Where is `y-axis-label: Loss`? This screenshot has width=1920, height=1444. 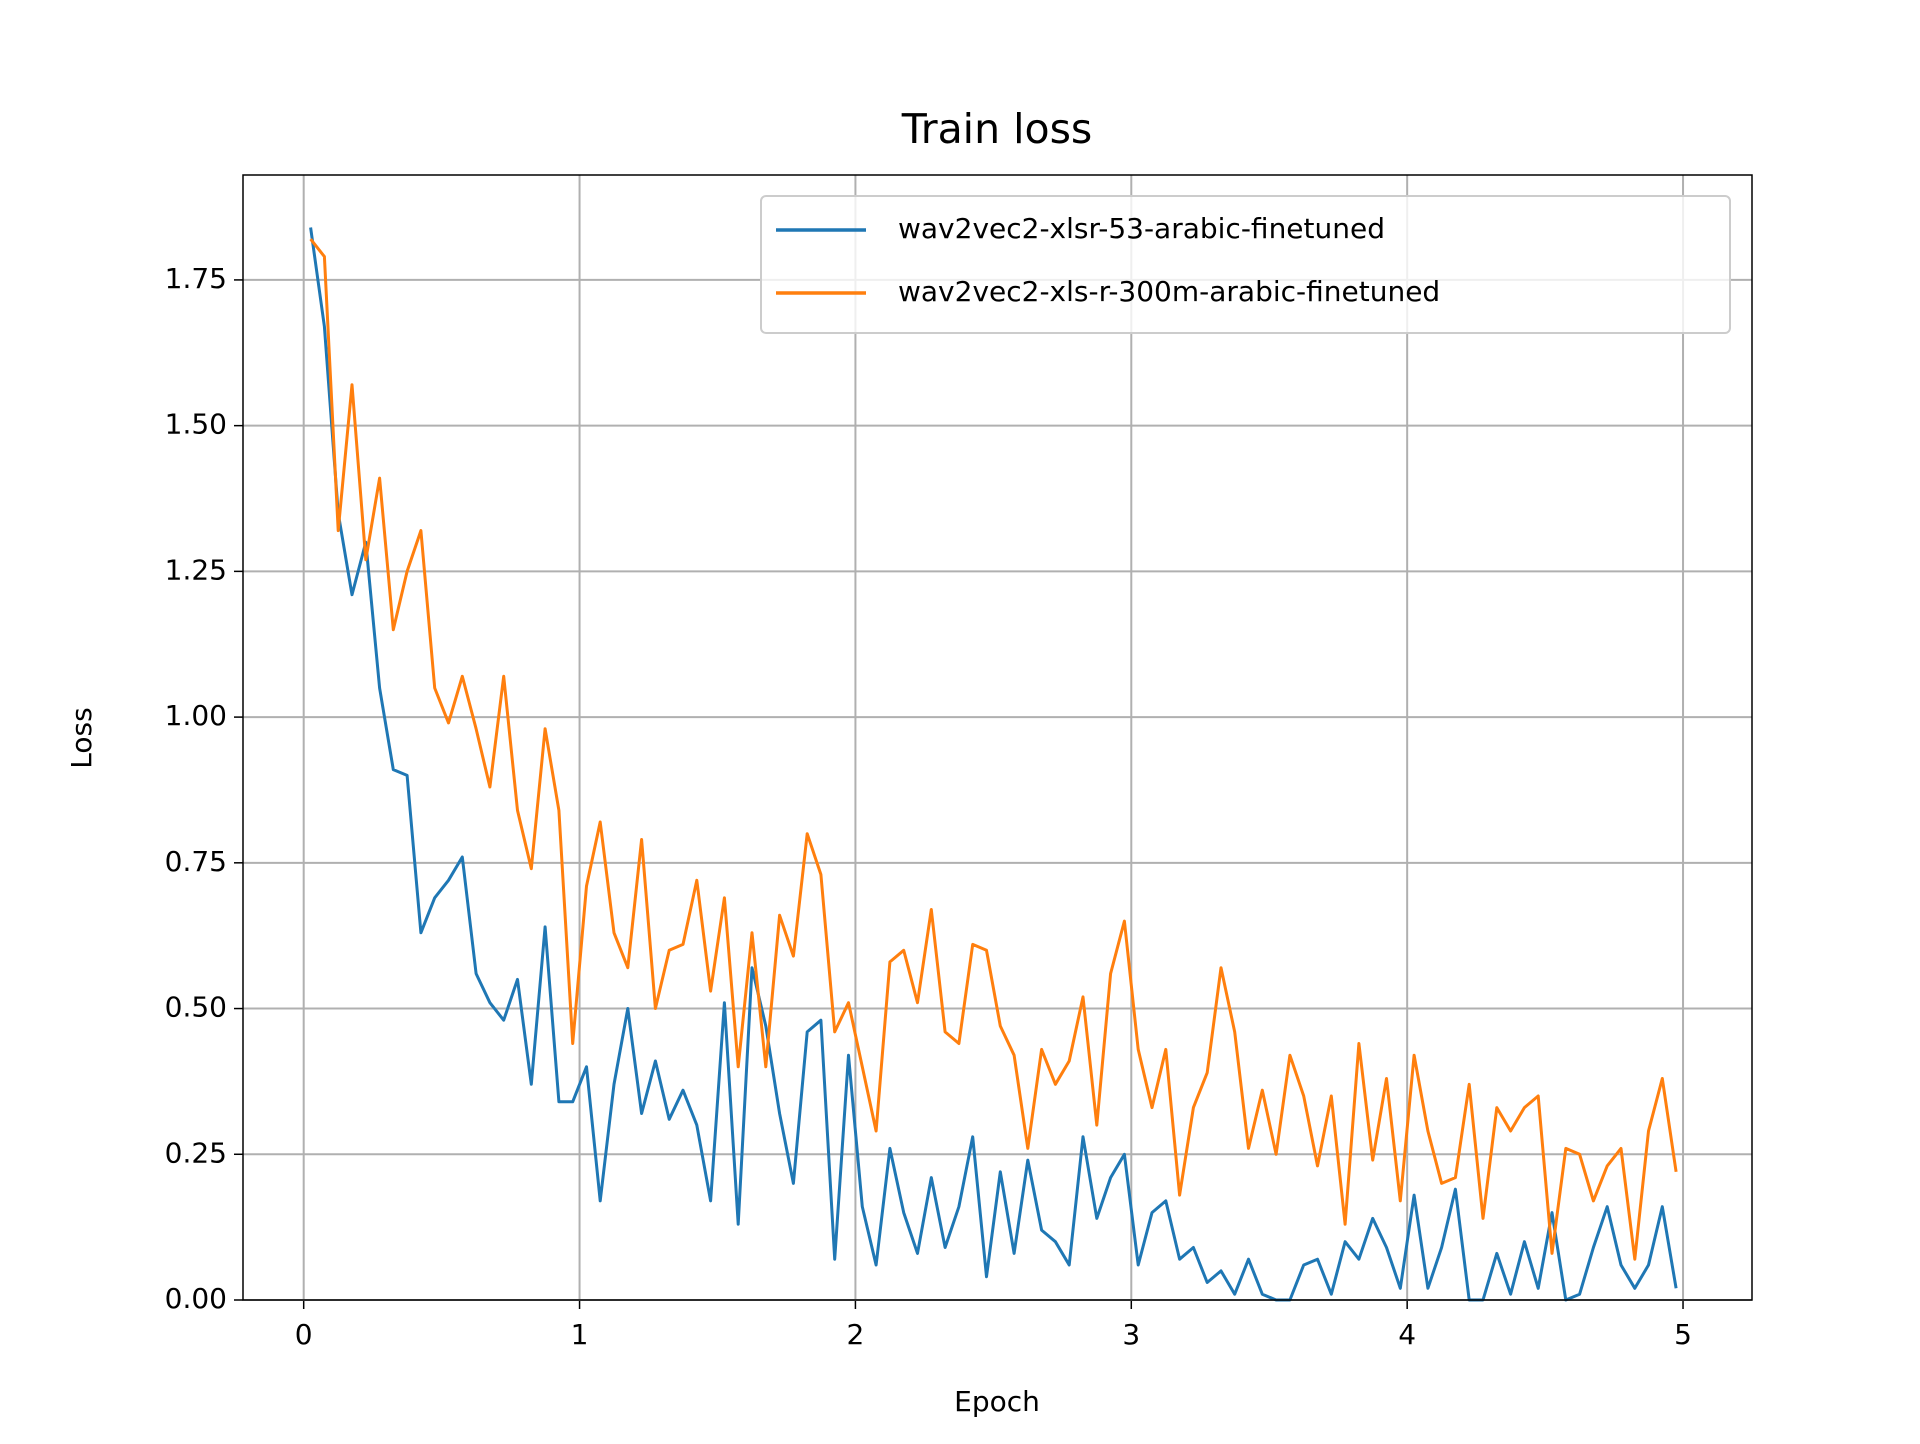
y-axis-label: Loss is located at coordinates (81, 737).